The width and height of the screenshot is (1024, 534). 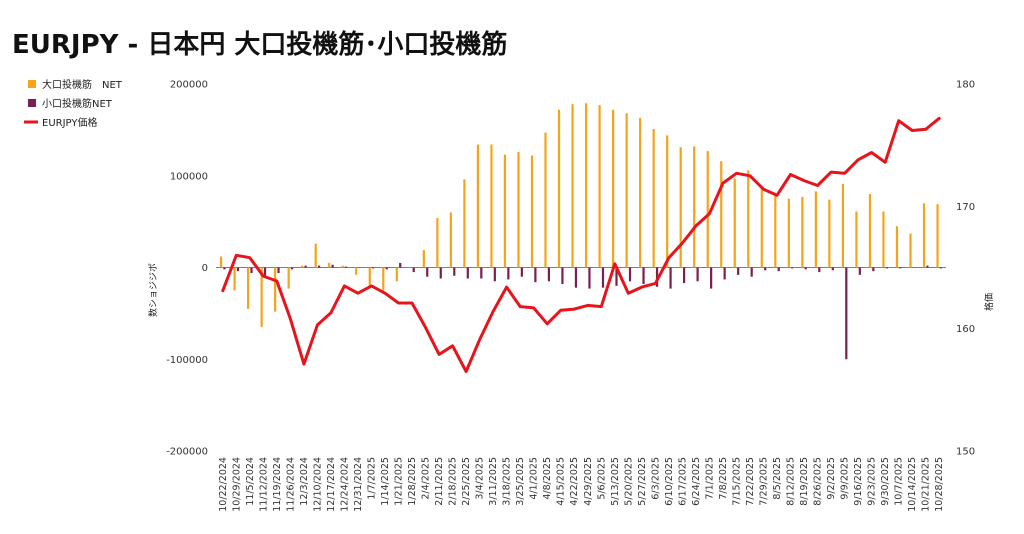 I want to click on x-tick-label: 10/28/2025, so click(x=939, y=484).